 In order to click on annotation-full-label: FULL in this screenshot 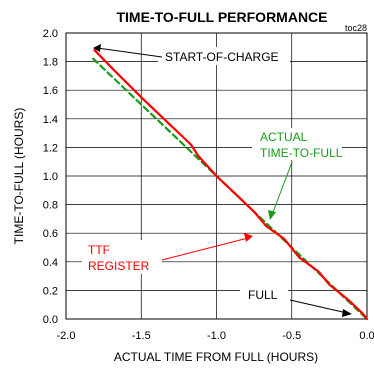, I will do `click(263, 295)`.